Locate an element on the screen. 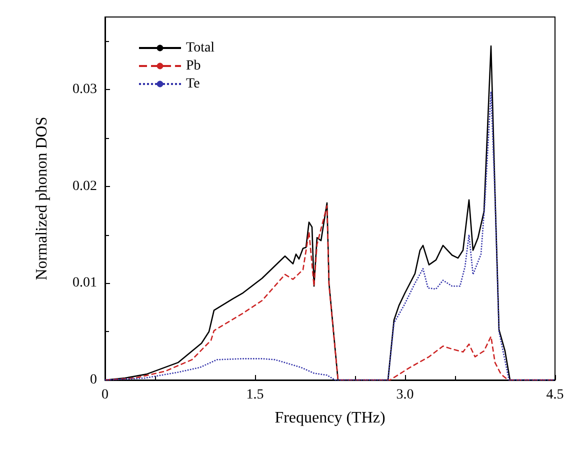 This screenshot has height=456, width=588. y-tick-label: 0 is located at coordinates (93, 380).